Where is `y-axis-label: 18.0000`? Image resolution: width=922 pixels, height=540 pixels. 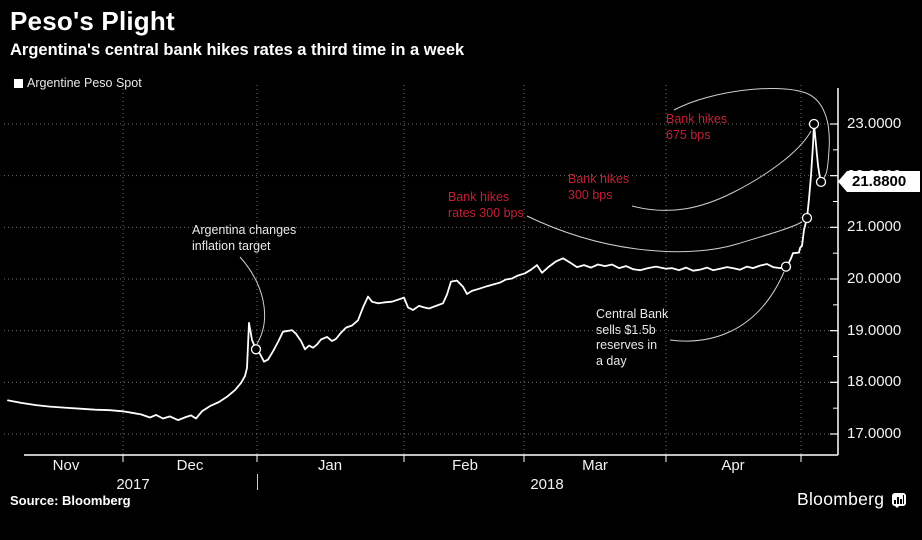
y-axis-label: 18.0000 is located at coordinates (874, 382).